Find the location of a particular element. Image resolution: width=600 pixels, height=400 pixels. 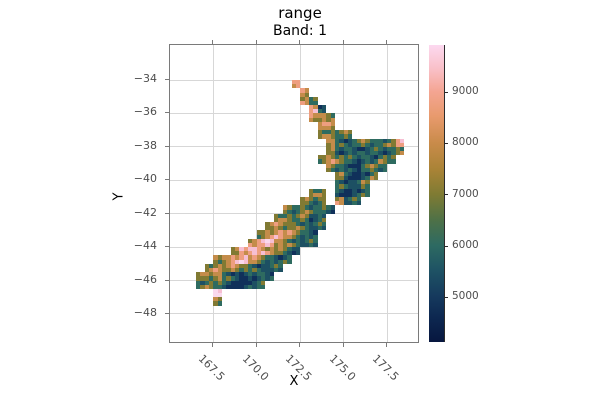

gridline-horizontal is located at coordinates (294, 113).